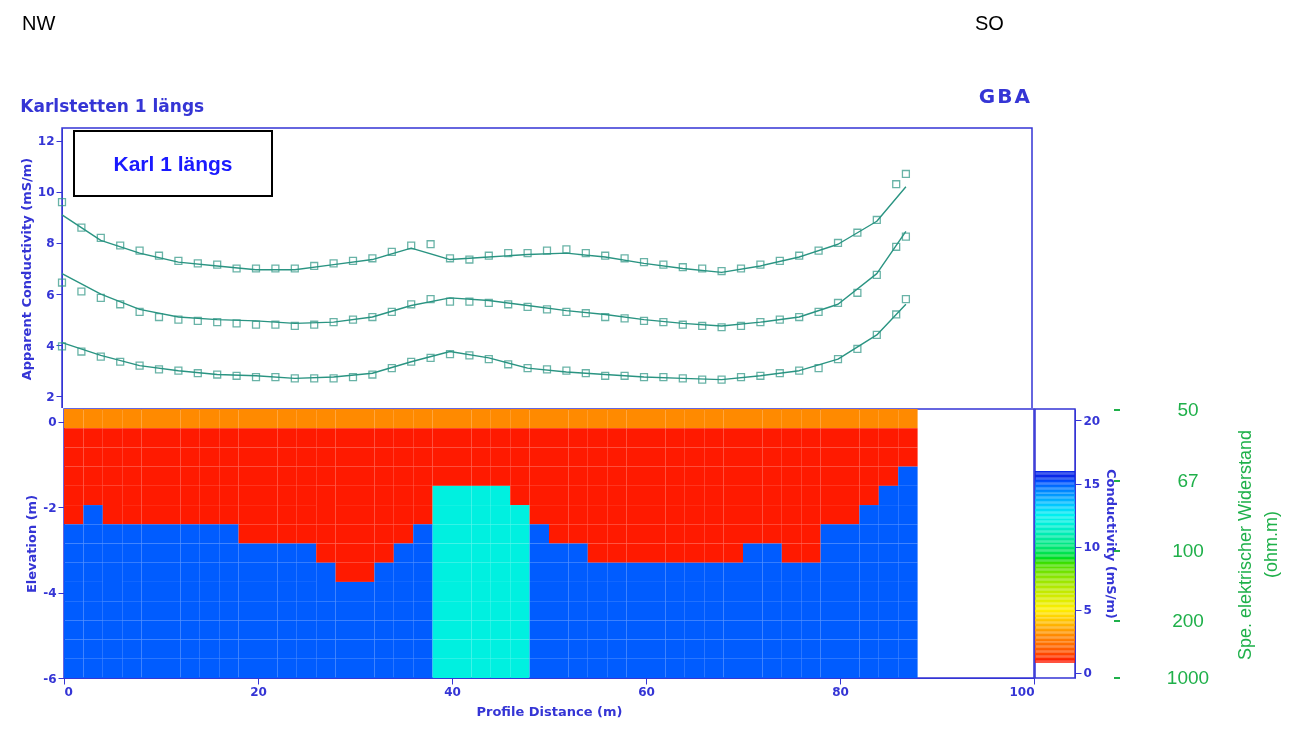 The image size is (1303, 747). I want to click on text: GBA, so click(1005, 96).